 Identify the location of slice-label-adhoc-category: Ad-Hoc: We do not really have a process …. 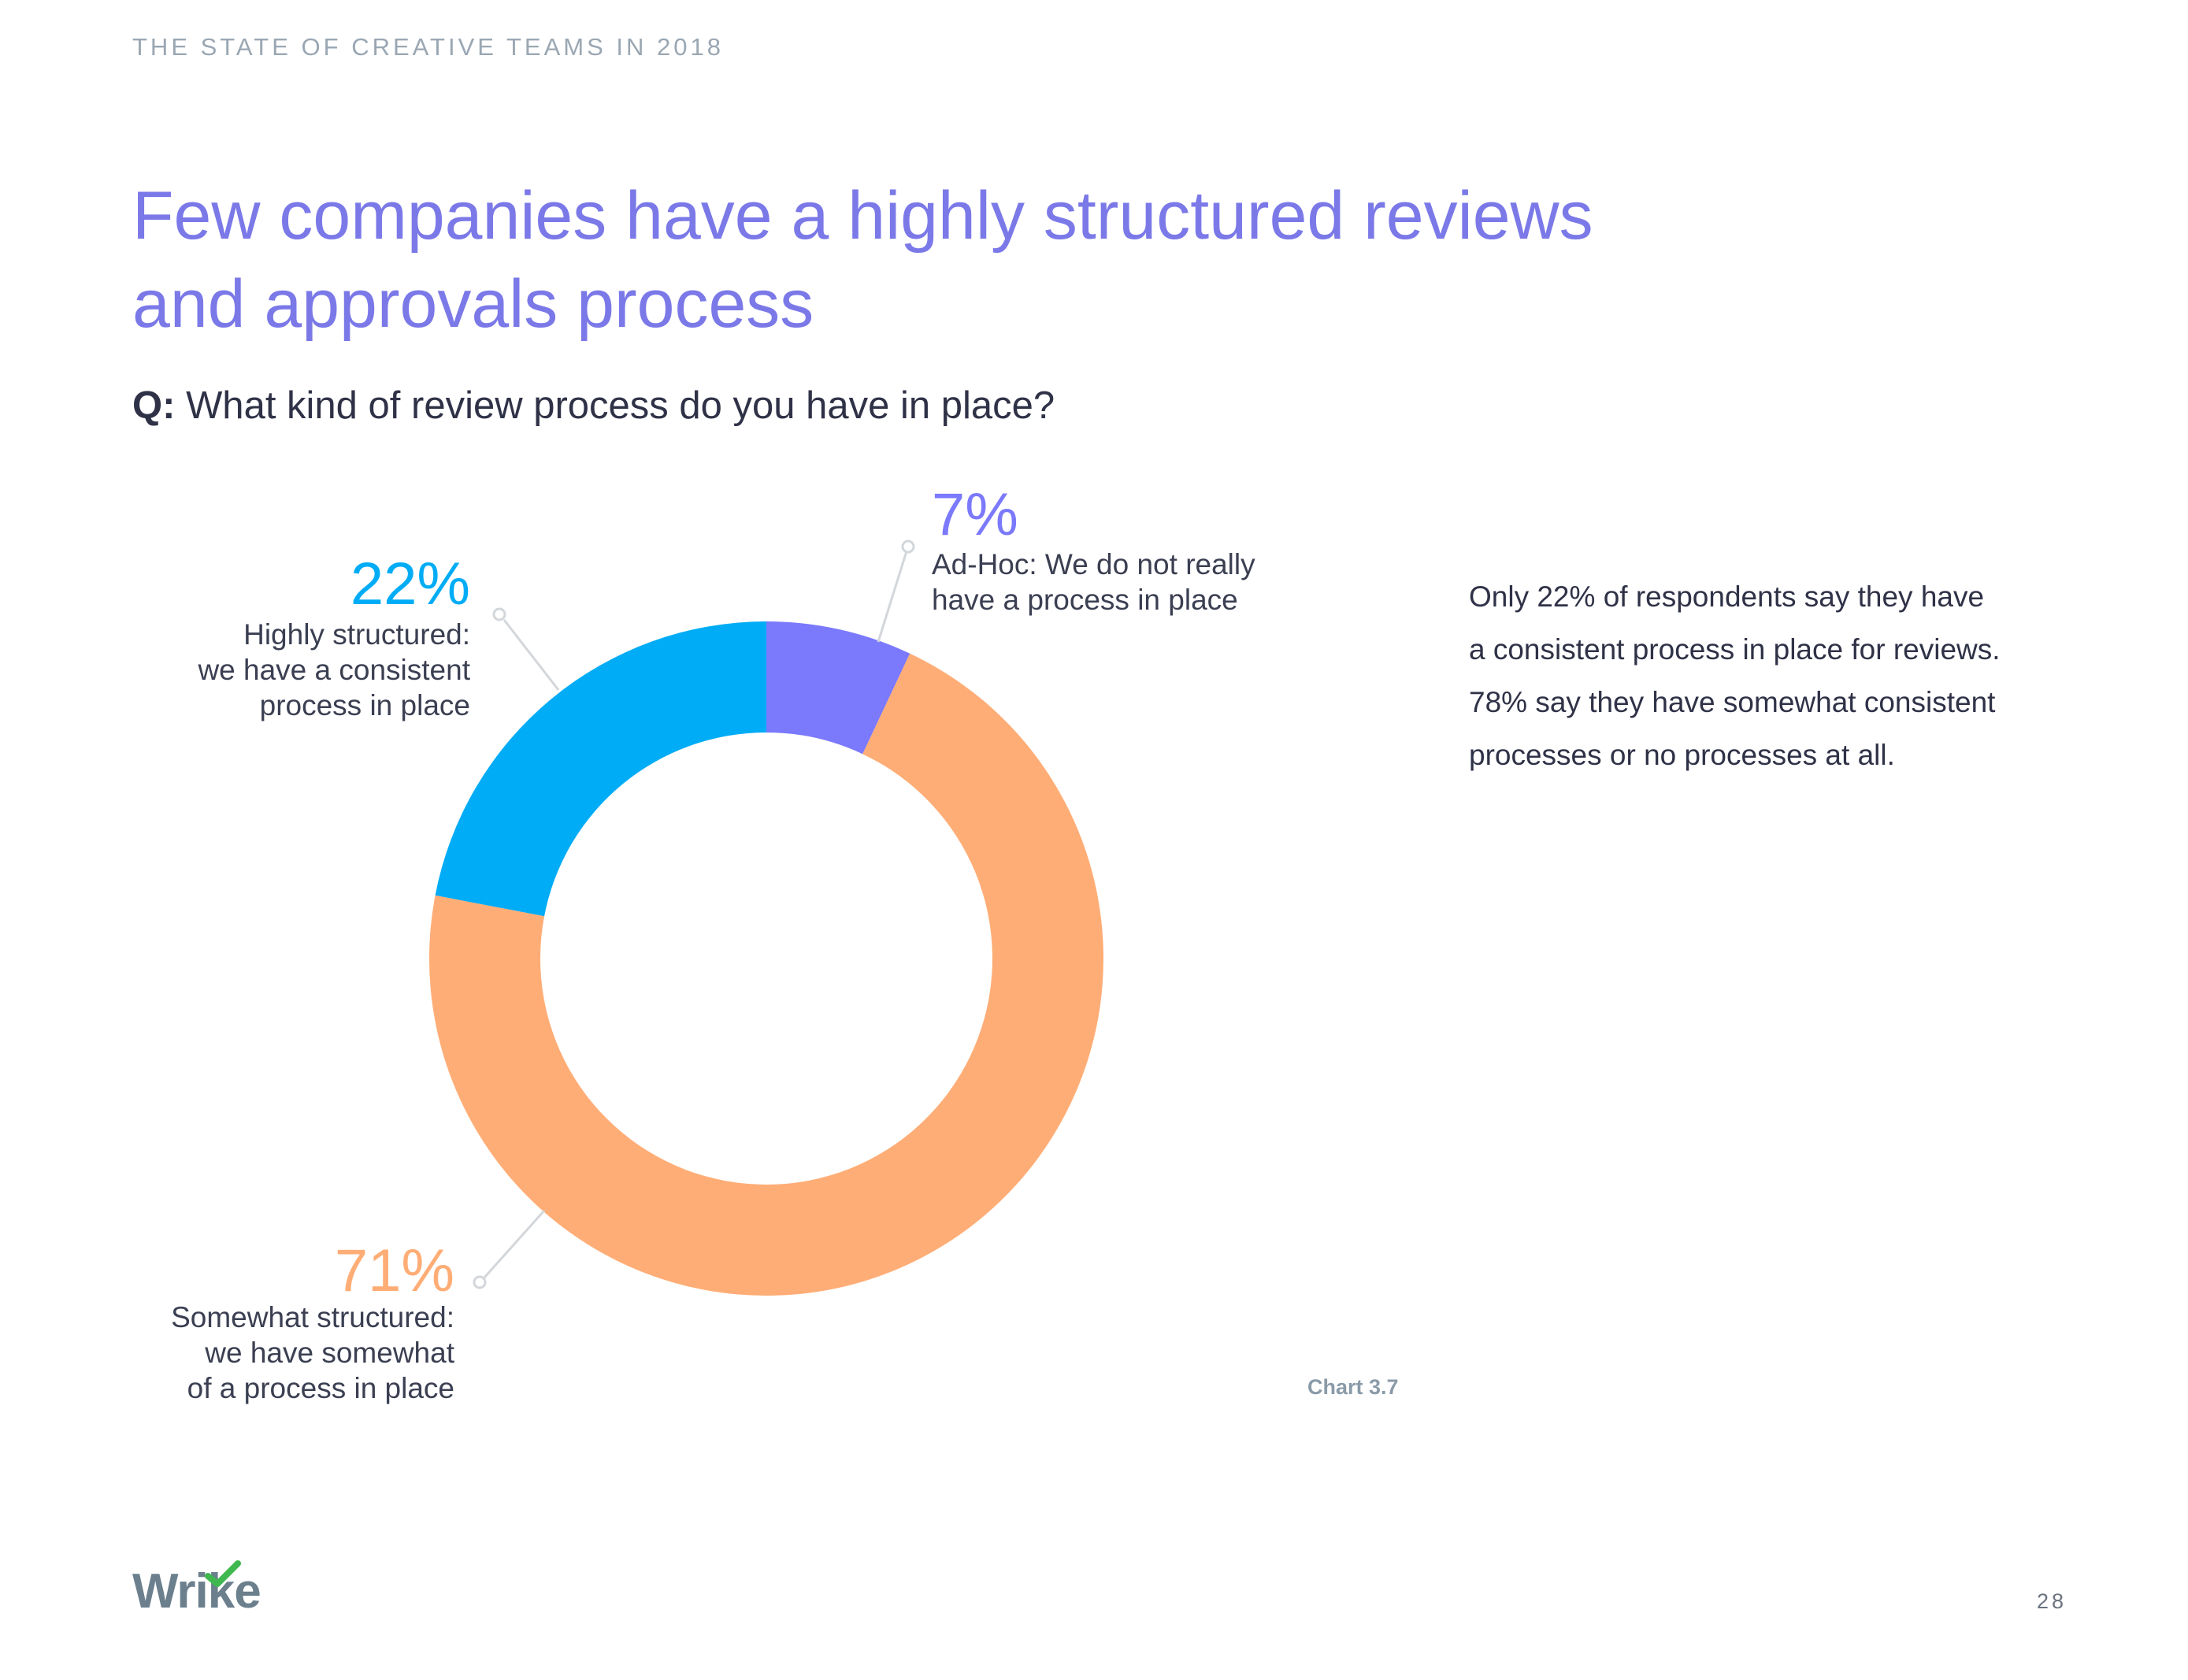
(1093, 582).